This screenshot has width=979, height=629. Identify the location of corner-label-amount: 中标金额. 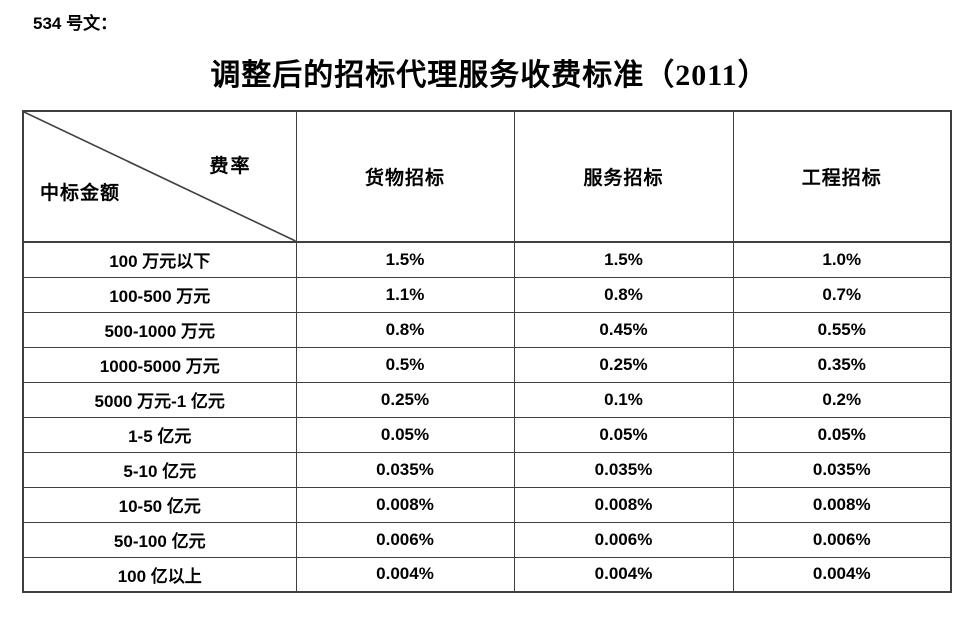
(80, 193).